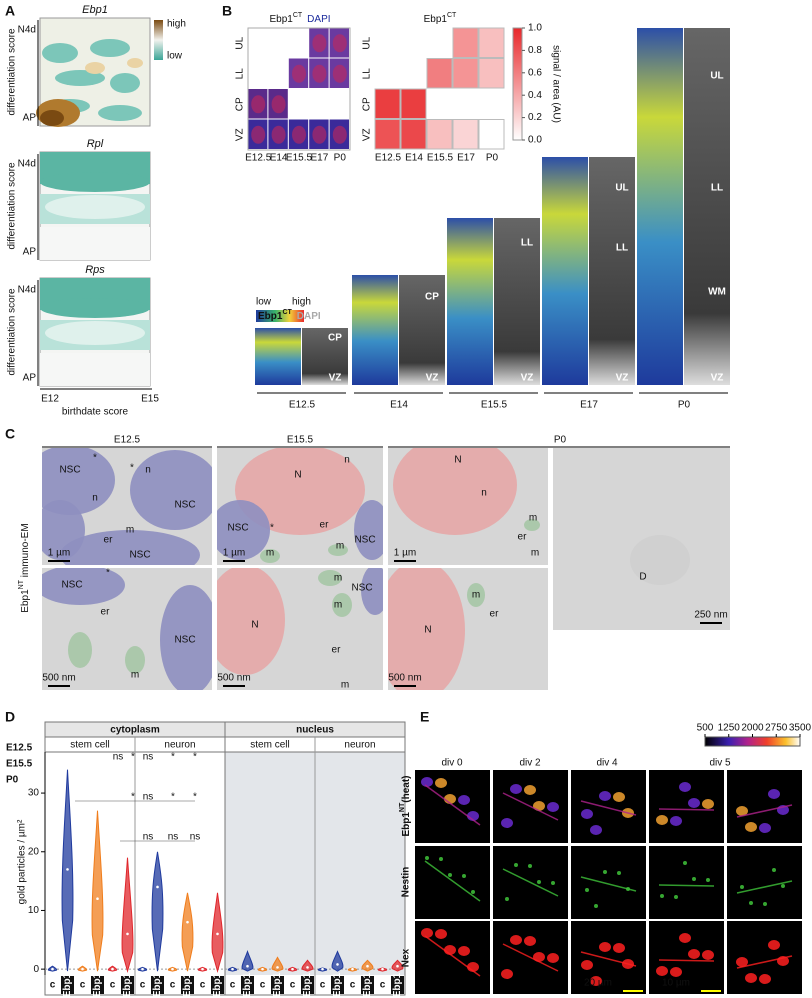 This screenshot has height=998, width=812. Describe the element at coordinates (301, 302) in the screenshot. I see `legend-high: high` at that location.